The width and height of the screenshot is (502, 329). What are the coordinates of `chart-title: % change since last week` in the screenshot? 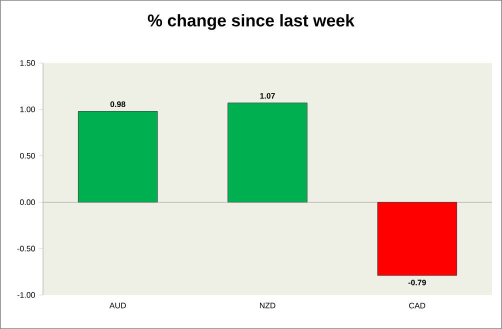 It's located at (251, 22).